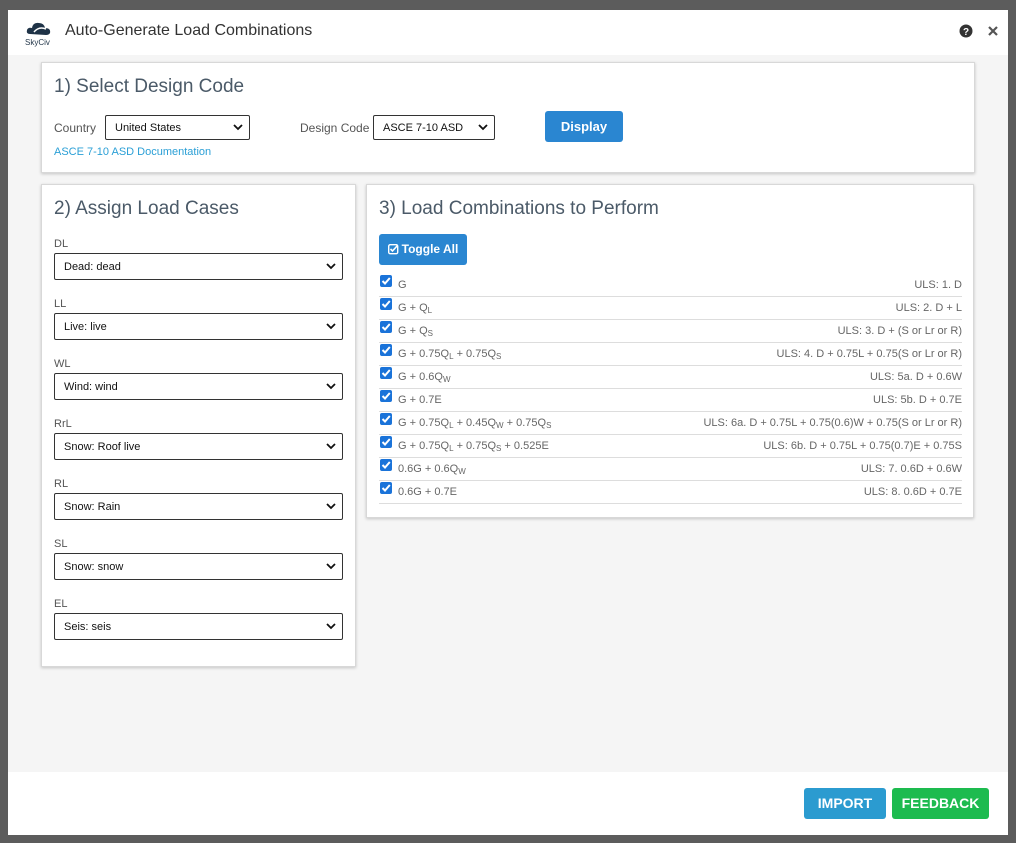 This screenshot has height=843, width=1016. Describe the element at coordinates (198, 266) in the screenshot. I see `load-case-select: Dead: dead` at that location.